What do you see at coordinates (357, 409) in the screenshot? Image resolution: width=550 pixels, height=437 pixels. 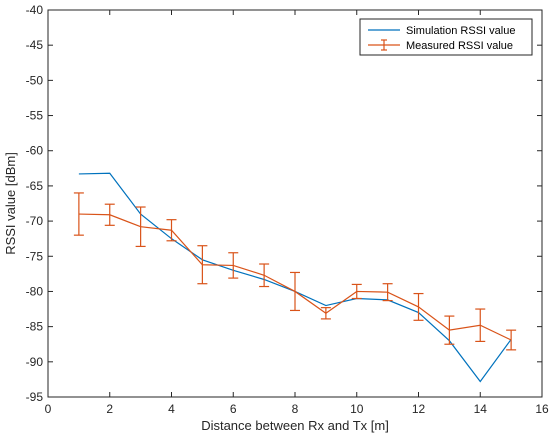 I see `x-tick-label: 10` at bounding box center [357, 409].